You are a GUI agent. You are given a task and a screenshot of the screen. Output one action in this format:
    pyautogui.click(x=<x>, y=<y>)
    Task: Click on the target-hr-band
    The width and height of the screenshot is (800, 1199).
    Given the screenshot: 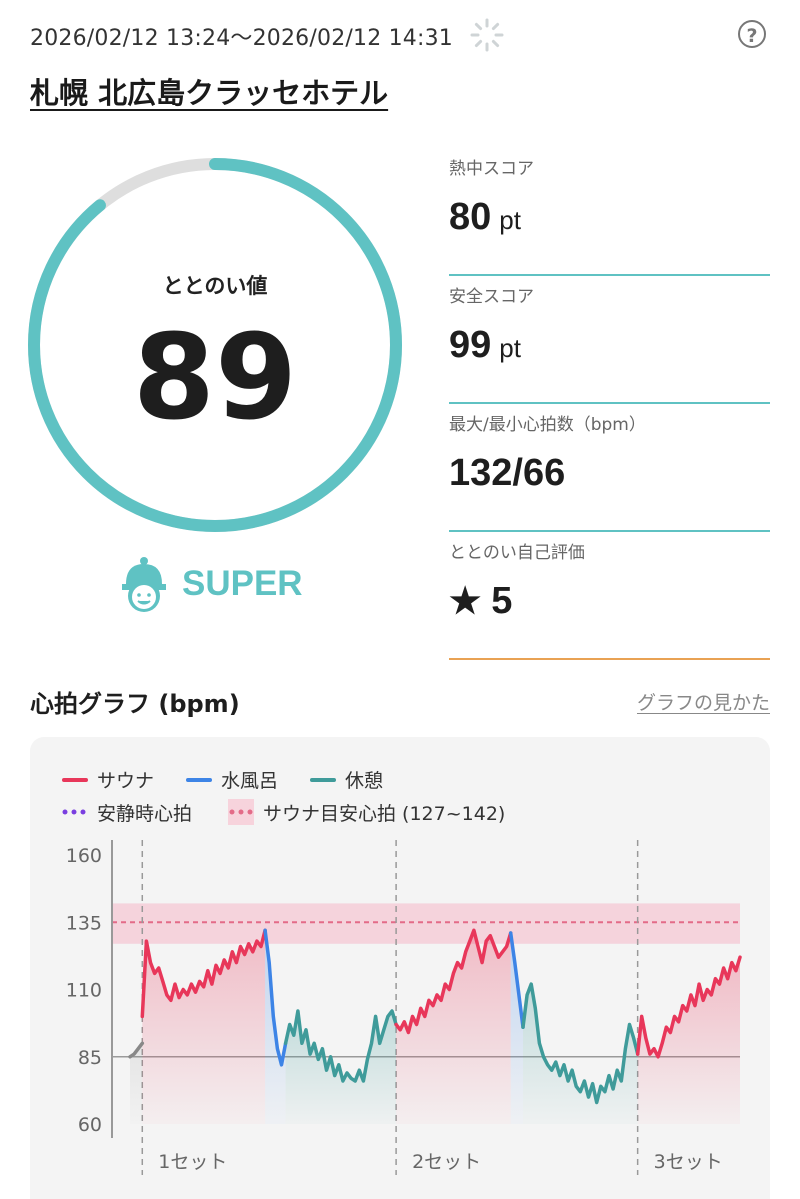 What is the action you would take?
    pyautogui.click(x=426, y=923)
    